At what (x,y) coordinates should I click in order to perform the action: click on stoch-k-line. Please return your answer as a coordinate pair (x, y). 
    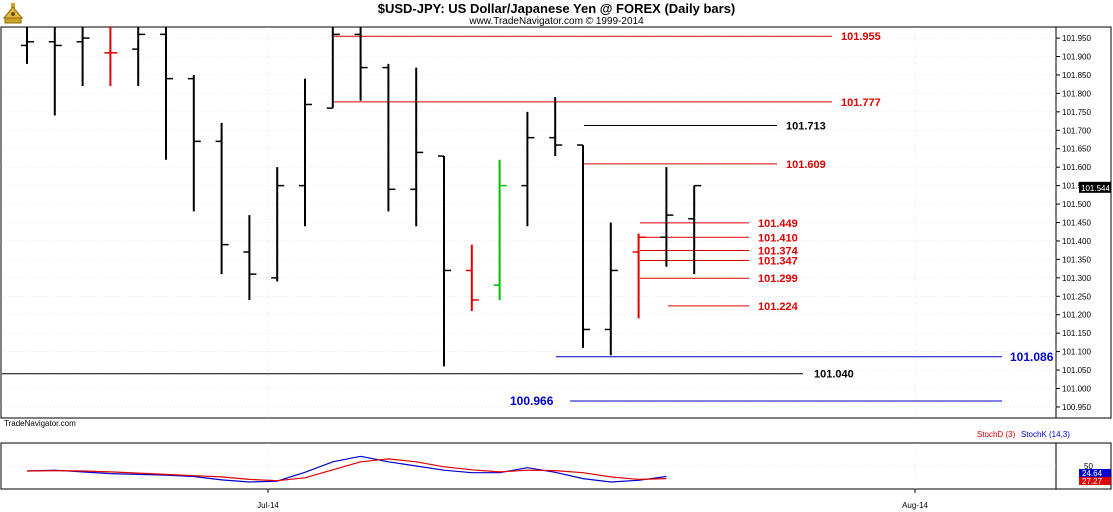
    Looking at the image, I should click on (346, 469).